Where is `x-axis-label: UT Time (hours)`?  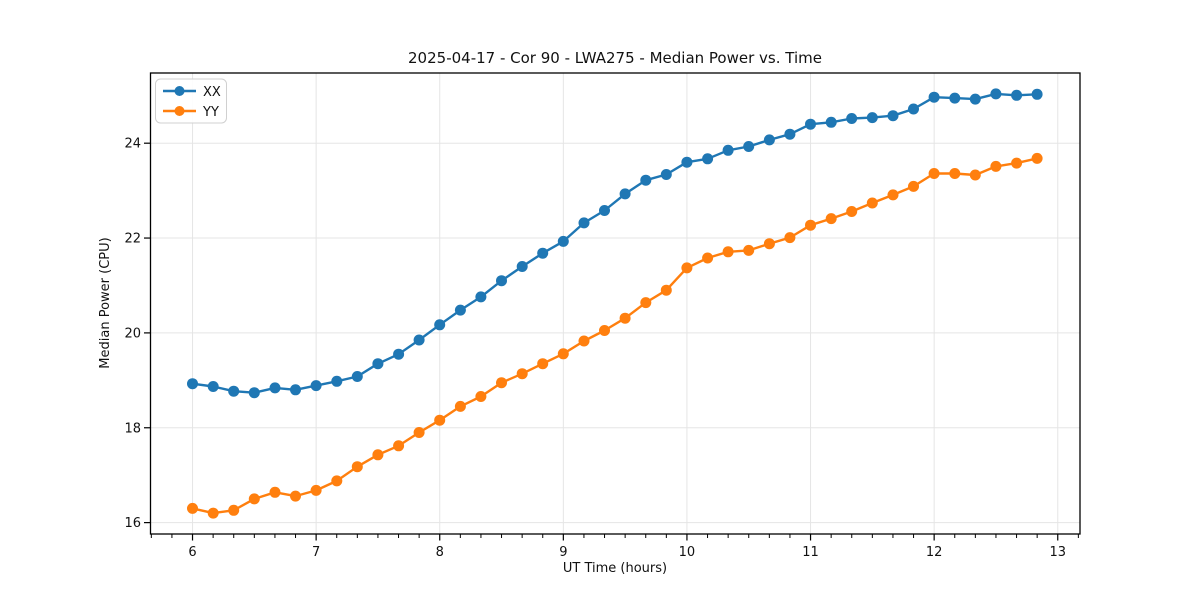 x-axis-label: UT Time (hours) is located at coordinates (615, 568).